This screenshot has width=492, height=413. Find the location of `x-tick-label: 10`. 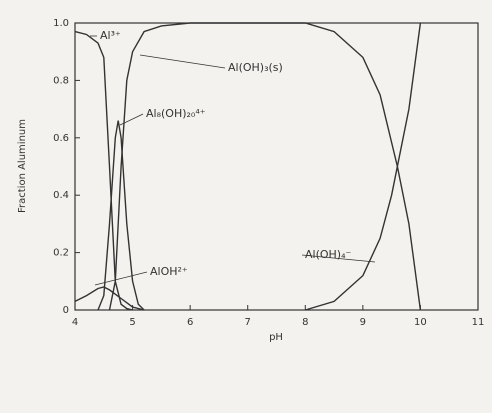

x-tick-label: 10 is located at coordinates (420, 322).